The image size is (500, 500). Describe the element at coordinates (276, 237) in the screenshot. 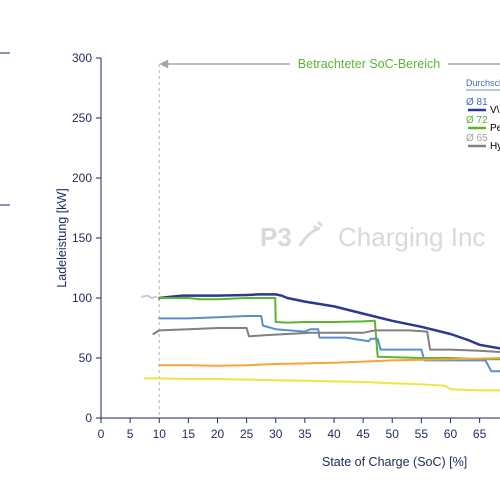

I see `watermark-logo: P3` at that location.